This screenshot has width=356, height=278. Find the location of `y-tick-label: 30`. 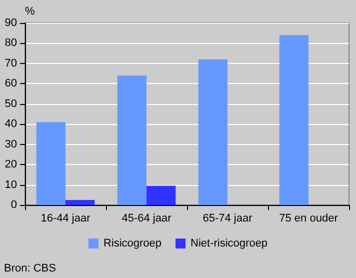

y-tick-label: 30 is located at coordinates (10, 144).